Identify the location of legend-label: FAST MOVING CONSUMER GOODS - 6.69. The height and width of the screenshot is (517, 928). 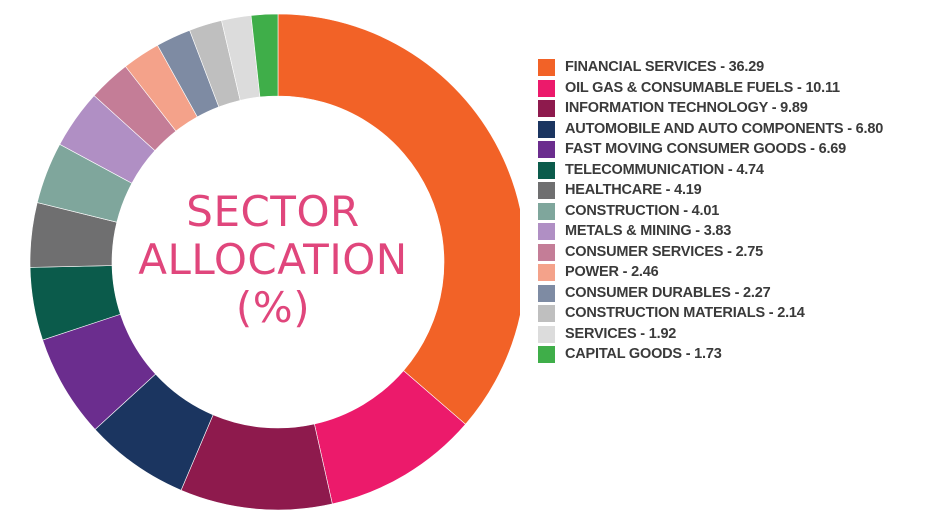
(706, 149).